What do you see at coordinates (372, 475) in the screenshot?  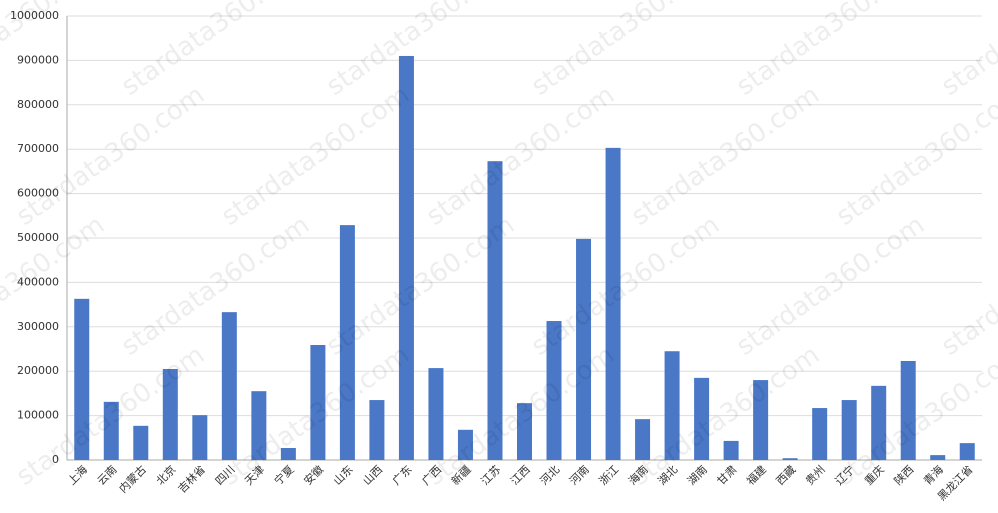 I see `x-tick-label: 山西` at bounding box center [372, 475].